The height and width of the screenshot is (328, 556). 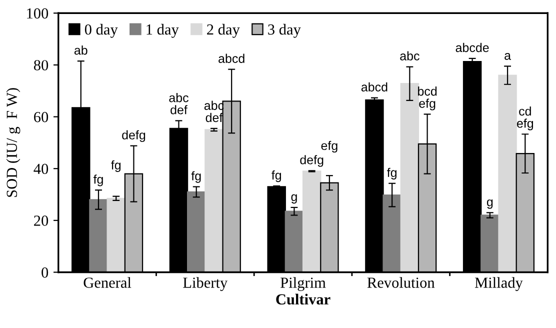 I want to click on x-tick-label: Pilgrim, so click(x=303, y=284).